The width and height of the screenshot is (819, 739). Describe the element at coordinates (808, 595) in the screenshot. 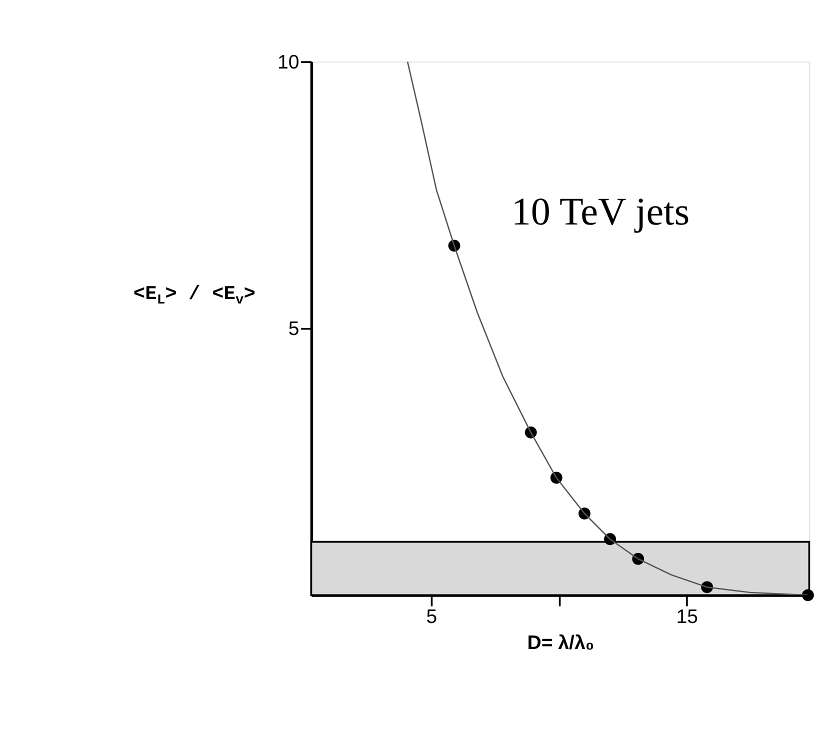

I see `point` at that location.